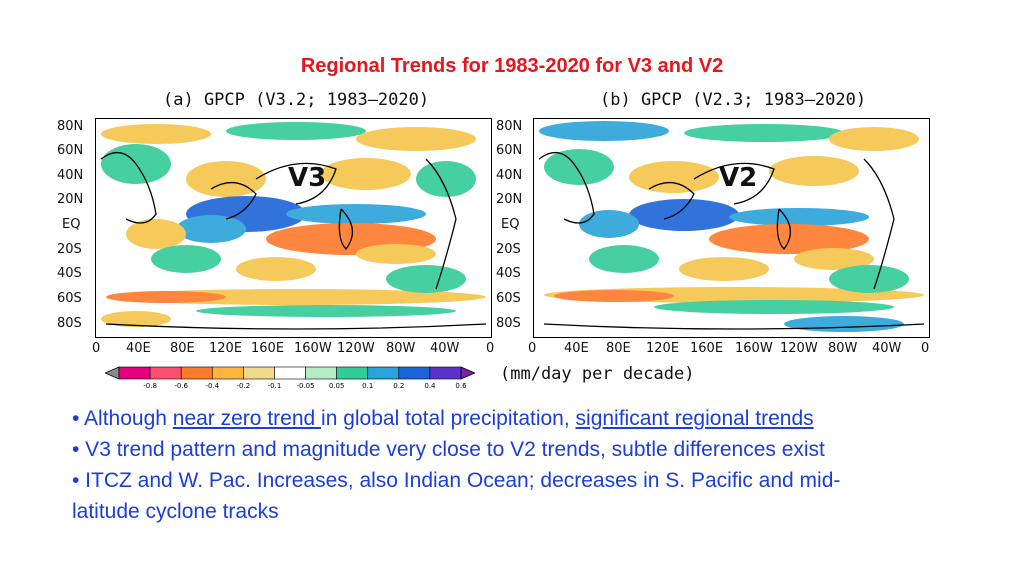 Image resolution: width=1024 pixels, height=575 pixels. I want to click on colorbar-tick-label: -0.2, so click(244, 386).